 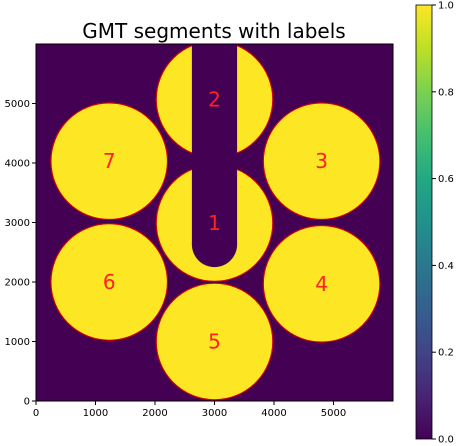 What do you see at coordinates (36, 413) in the screenshot?
I see `x-tick-label: 0` at bounding box center [36, 413].